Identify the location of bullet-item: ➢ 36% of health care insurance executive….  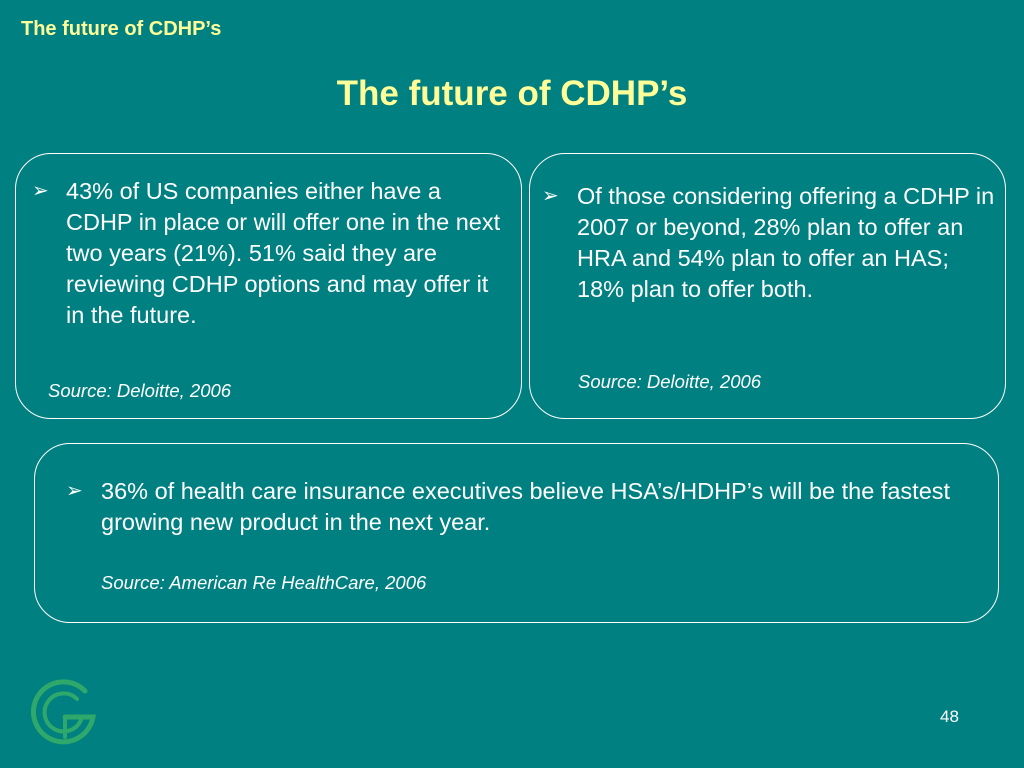
(516, 507).